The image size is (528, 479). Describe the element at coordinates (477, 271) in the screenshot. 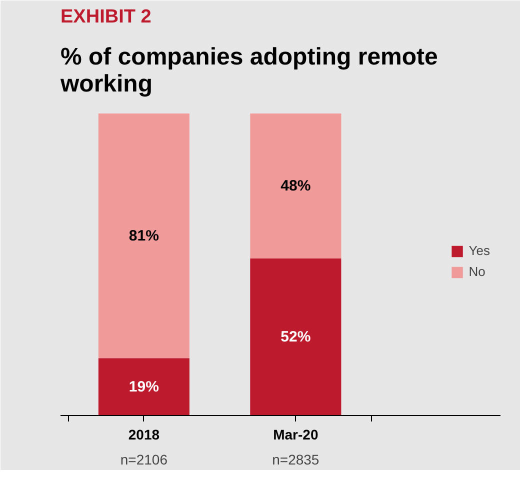

I see `legend-label: No` at that location.